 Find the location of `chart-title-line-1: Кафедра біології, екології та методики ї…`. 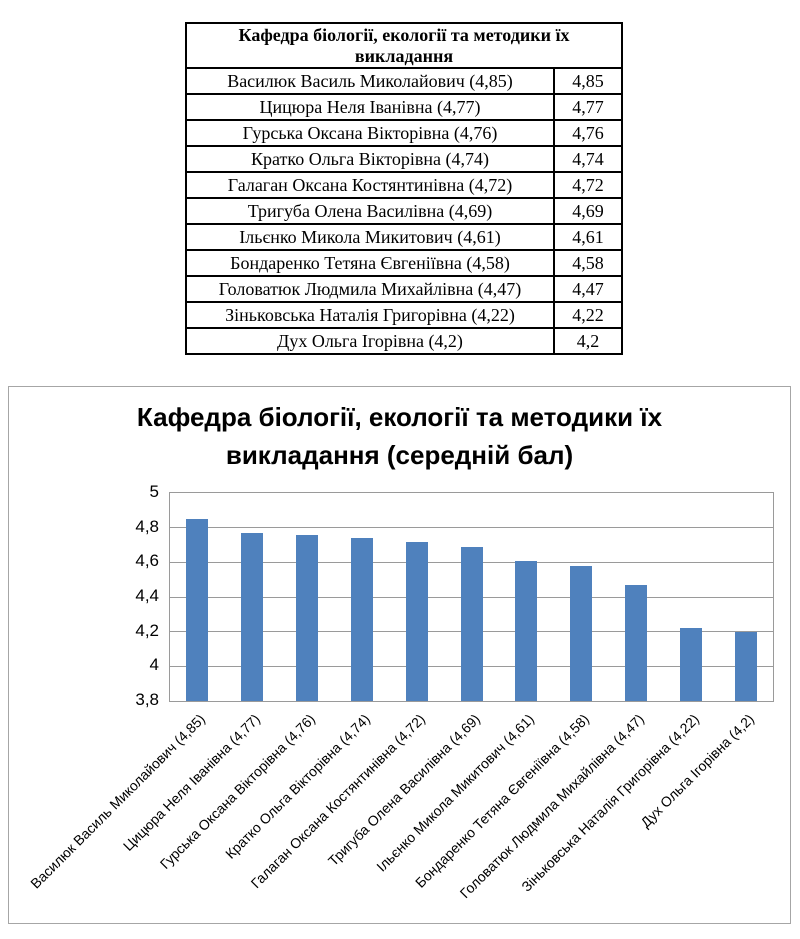

chart-title-line-1: Кафедра біології, екології та методики ї… is located at coordinates (399, 417).